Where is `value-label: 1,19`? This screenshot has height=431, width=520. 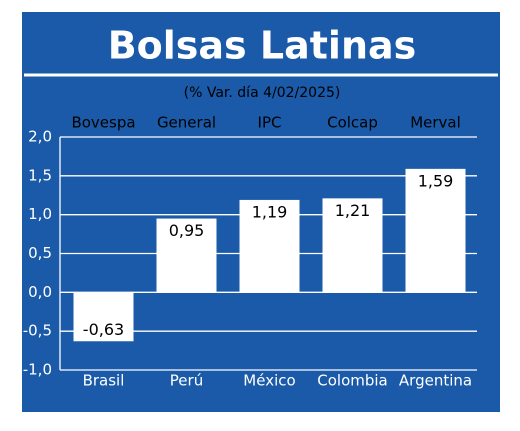 value-label: 1,19 is located at coordinates (270, 211).